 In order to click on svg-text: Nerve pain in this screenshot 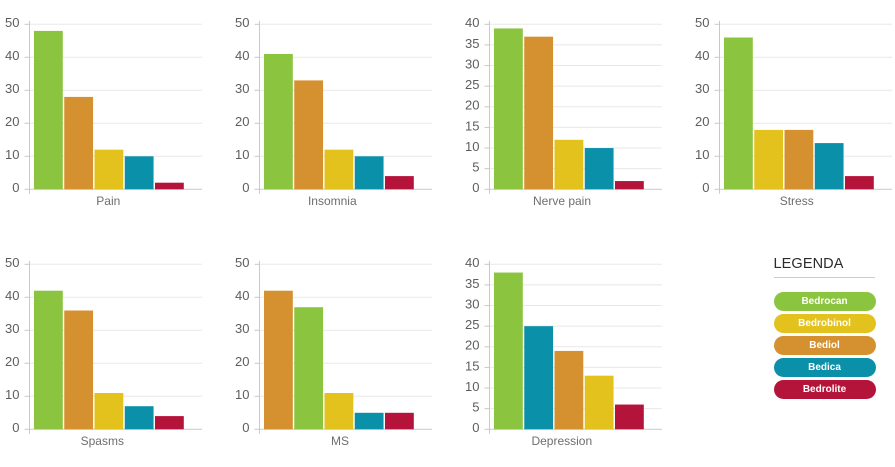, I will do `click(562, 201)`.